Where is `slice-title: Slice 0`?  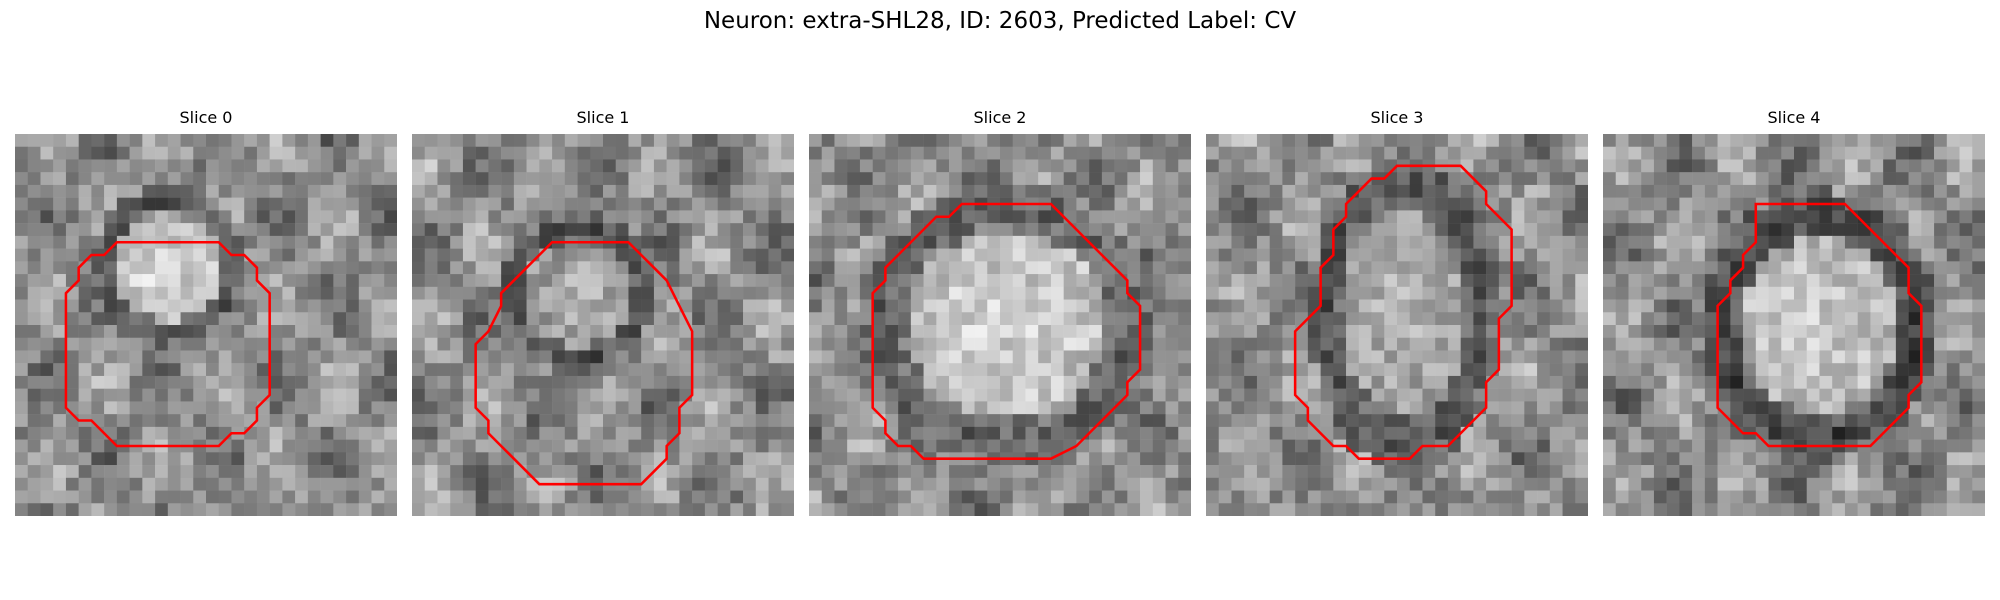
slice-title: Slice 0 is located at coordinates (206, 117).